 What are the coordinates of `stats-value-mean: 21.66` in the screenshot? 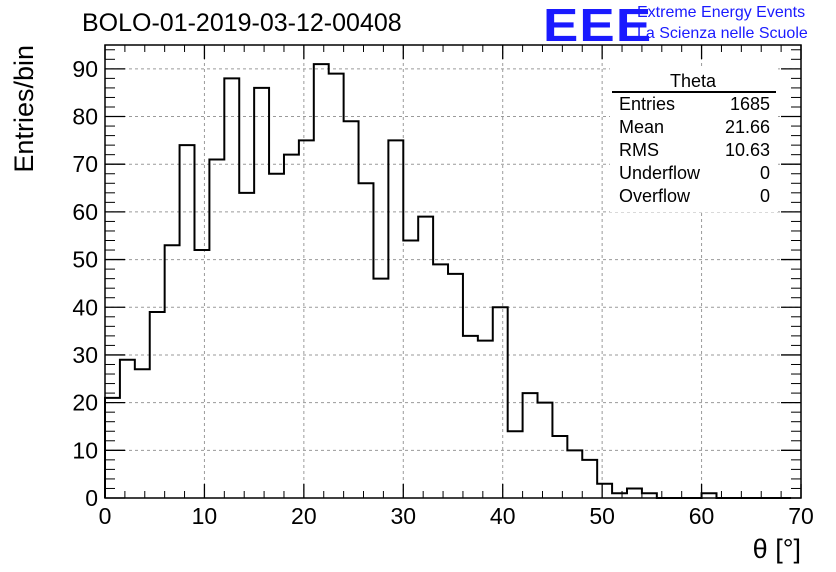 It's located at (747, 127).